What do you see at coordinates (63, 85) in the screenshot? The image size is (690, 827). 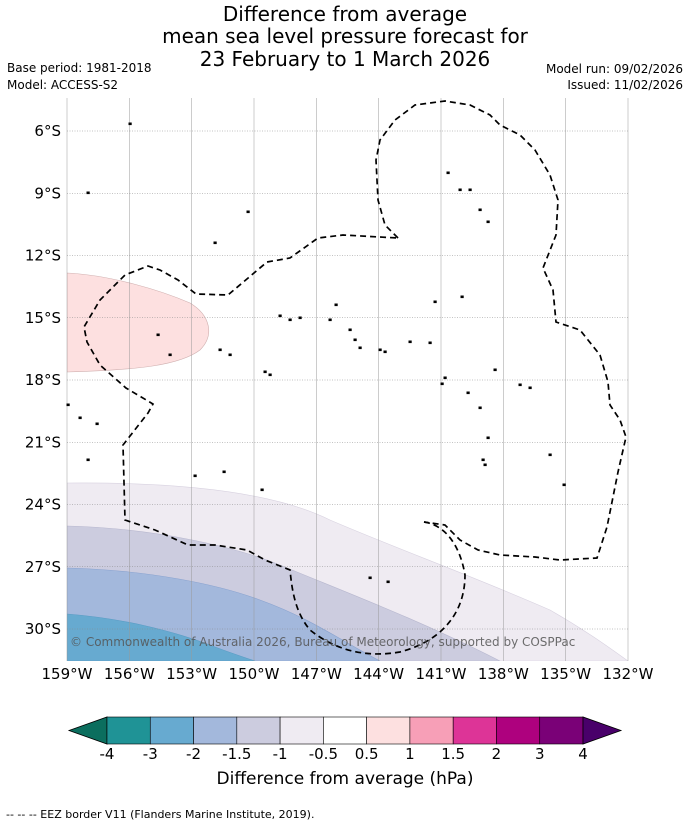 I see `model-name: Model: ACCESS-S2` at bounding box center [63, 85].